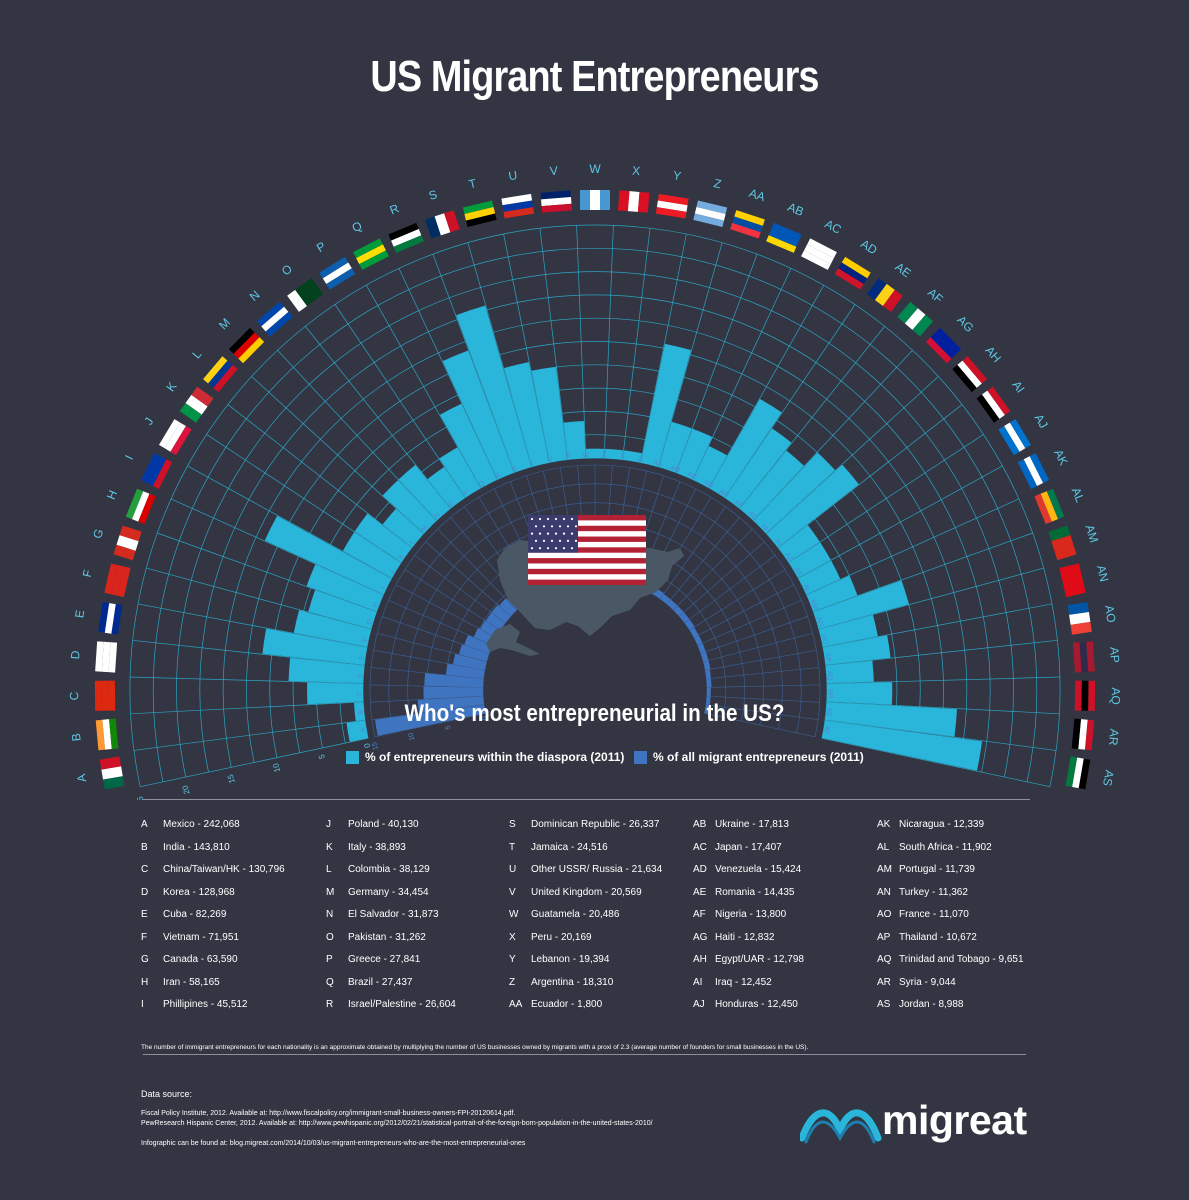 The image size is (1189, 1200). What do you see at coordinates (585, 455) in the screenshot?
I see `inner-label-w: W` at bounding box center [585, 455].